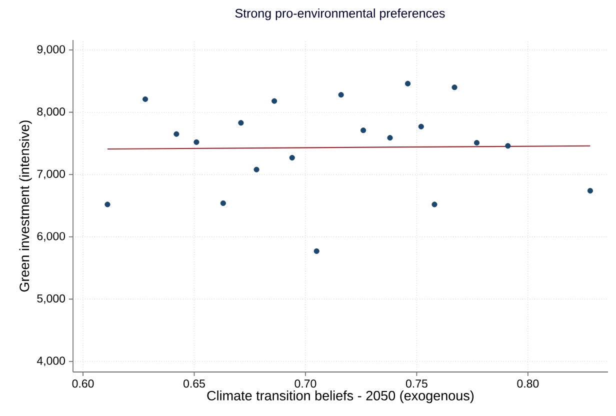 This screenshot has width=616, height=416. Describe the element at coordinates (51, 112) in the screenshot. I see `y-tick-label: 8,000` at that location.